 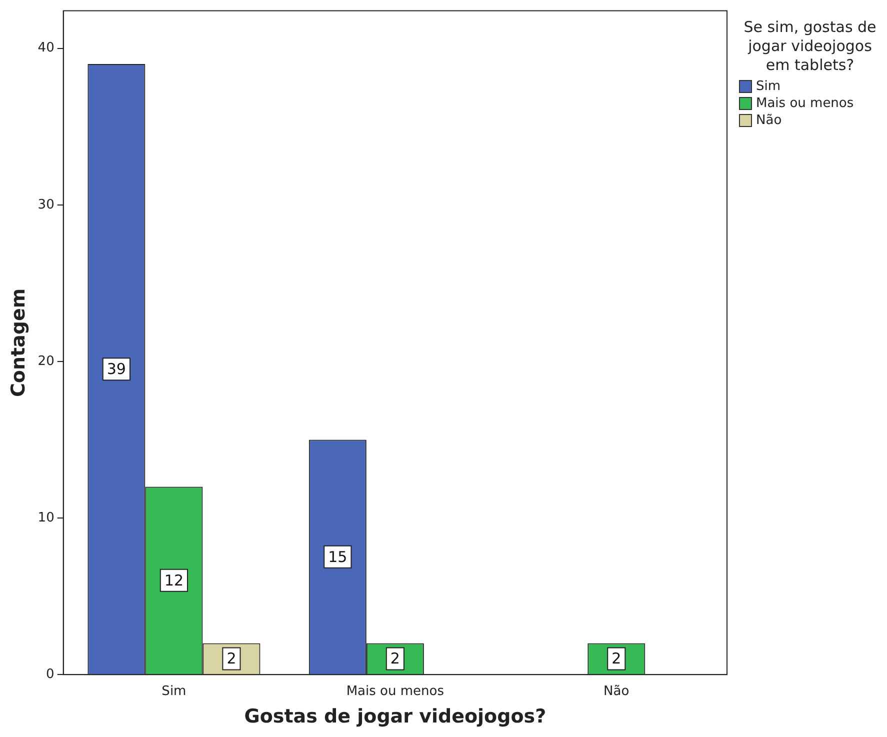 I want to click on x-tick-label: Sim, so click(x=174, y=691).